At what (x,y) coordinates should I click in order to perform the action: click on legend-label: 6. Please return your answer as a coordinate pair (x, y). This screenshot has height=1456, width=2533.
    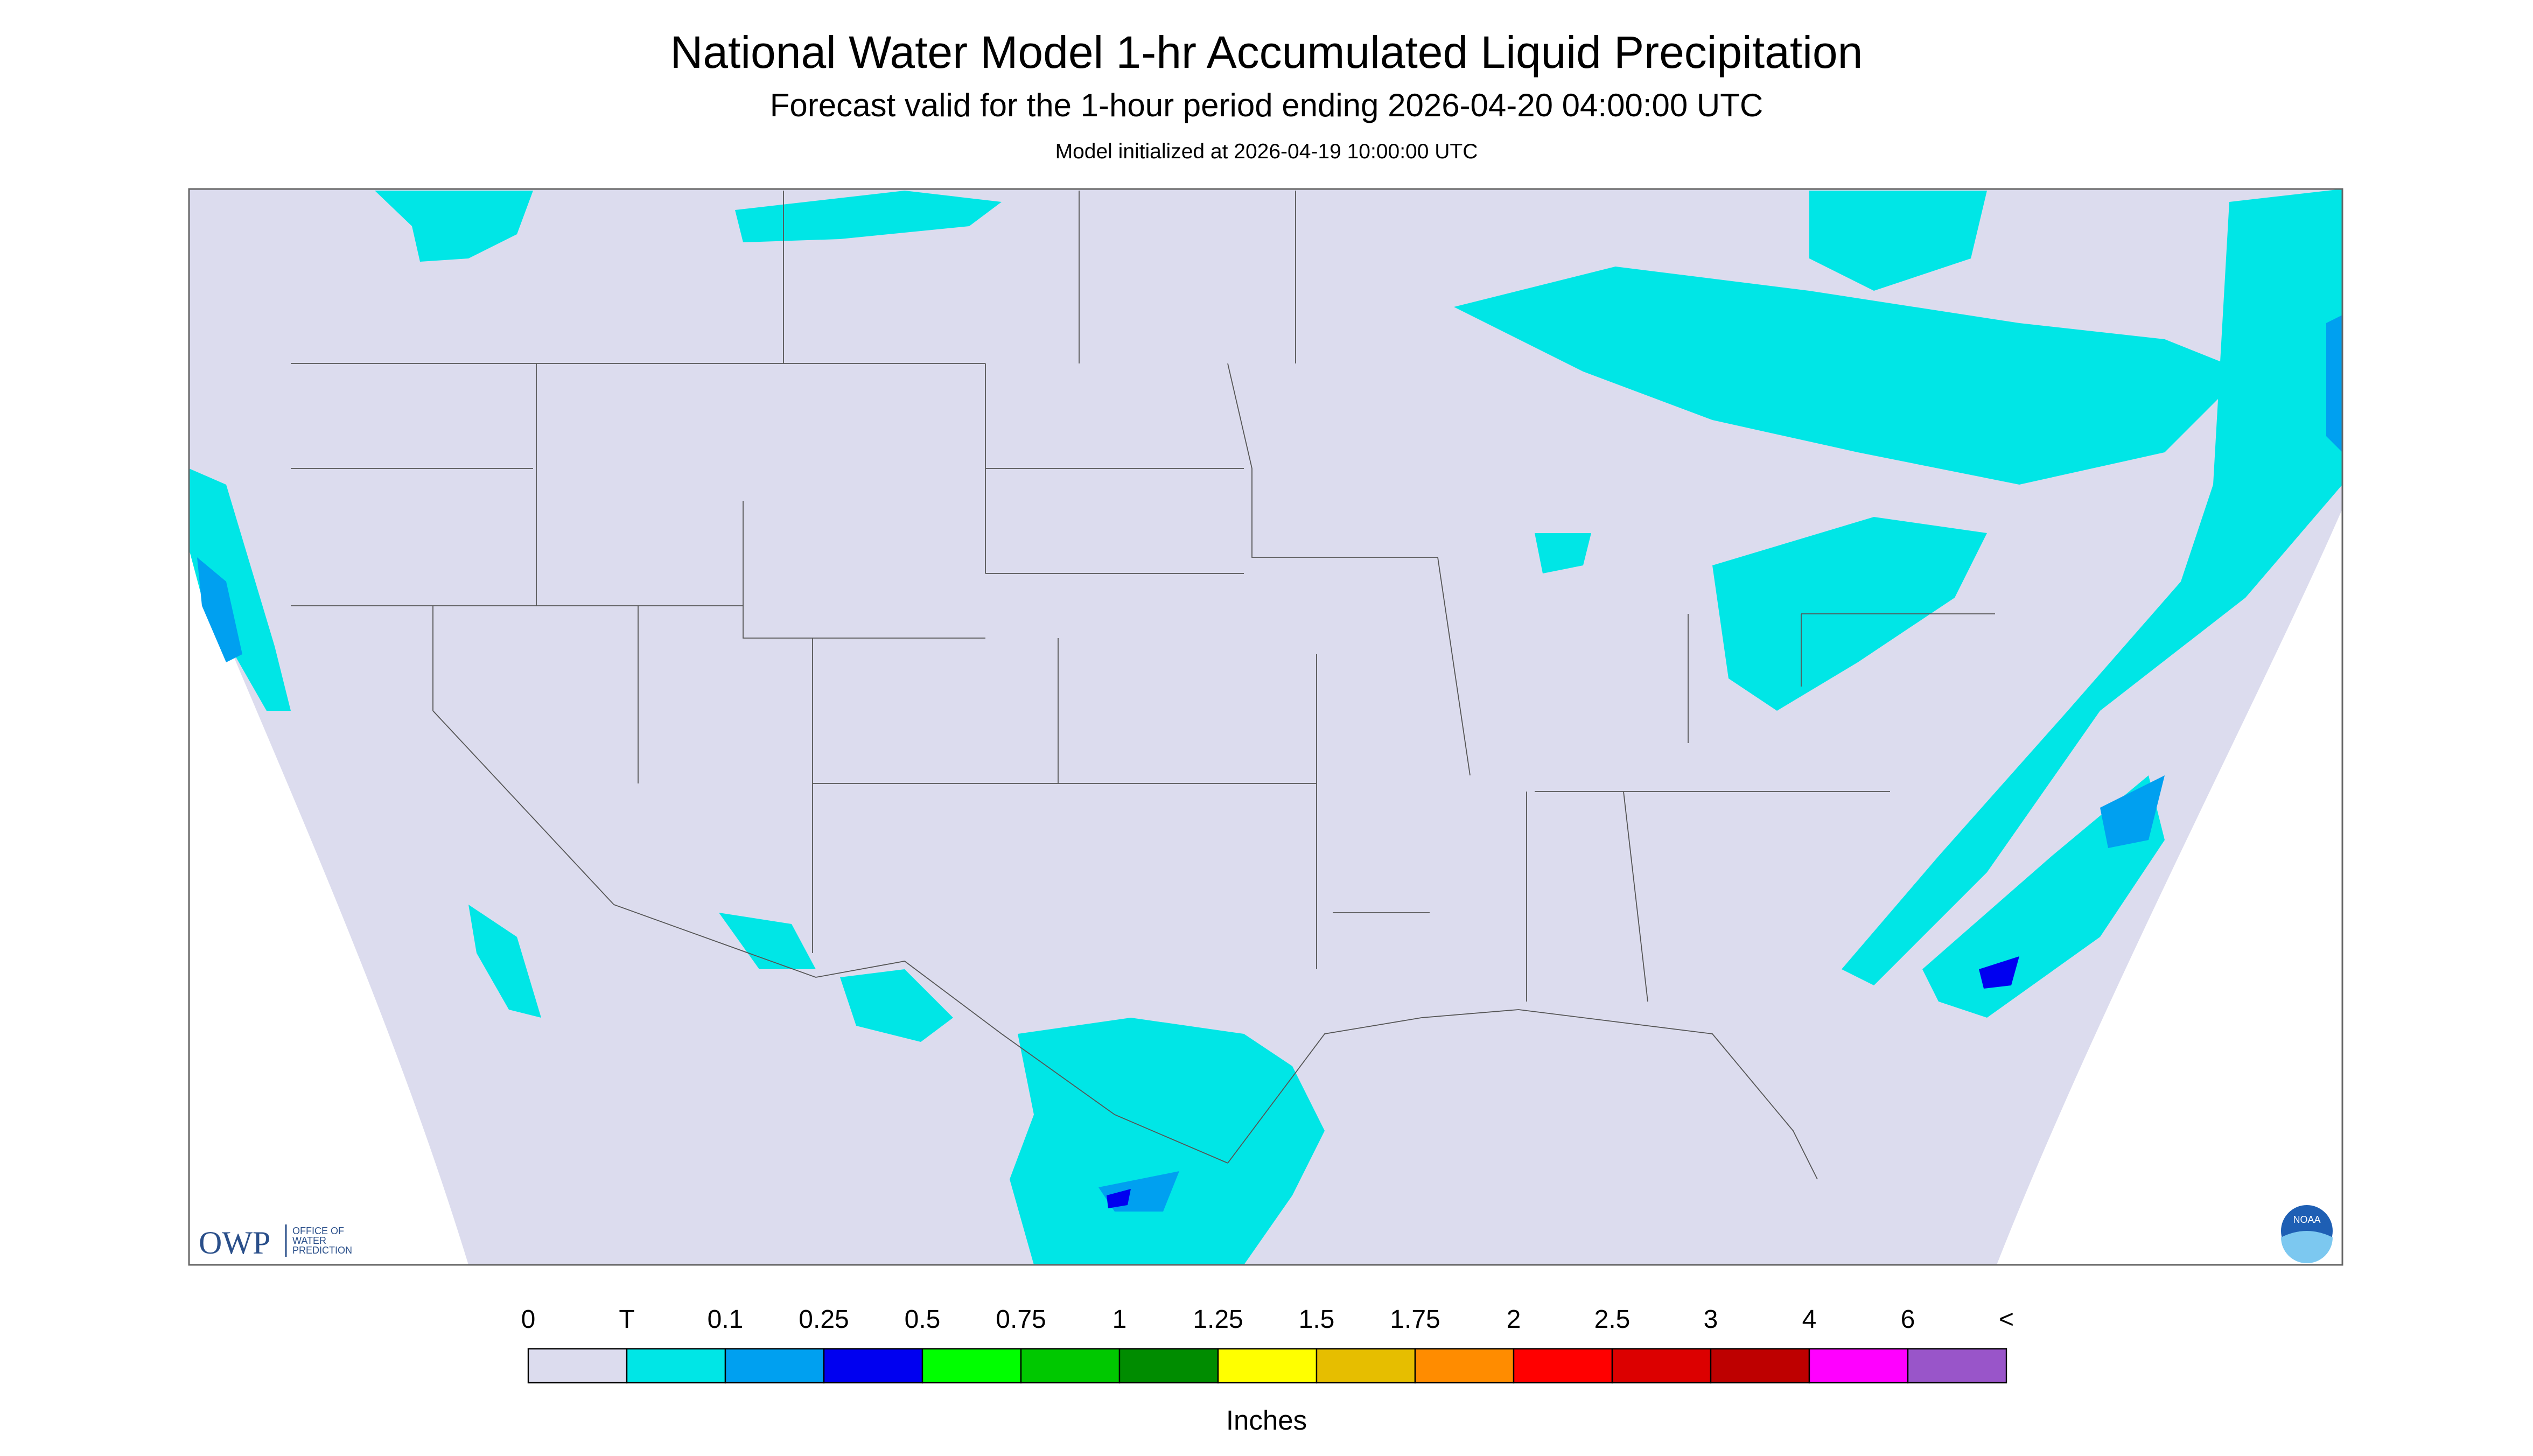
    Looking at the image, I should click on (1908, 1319).